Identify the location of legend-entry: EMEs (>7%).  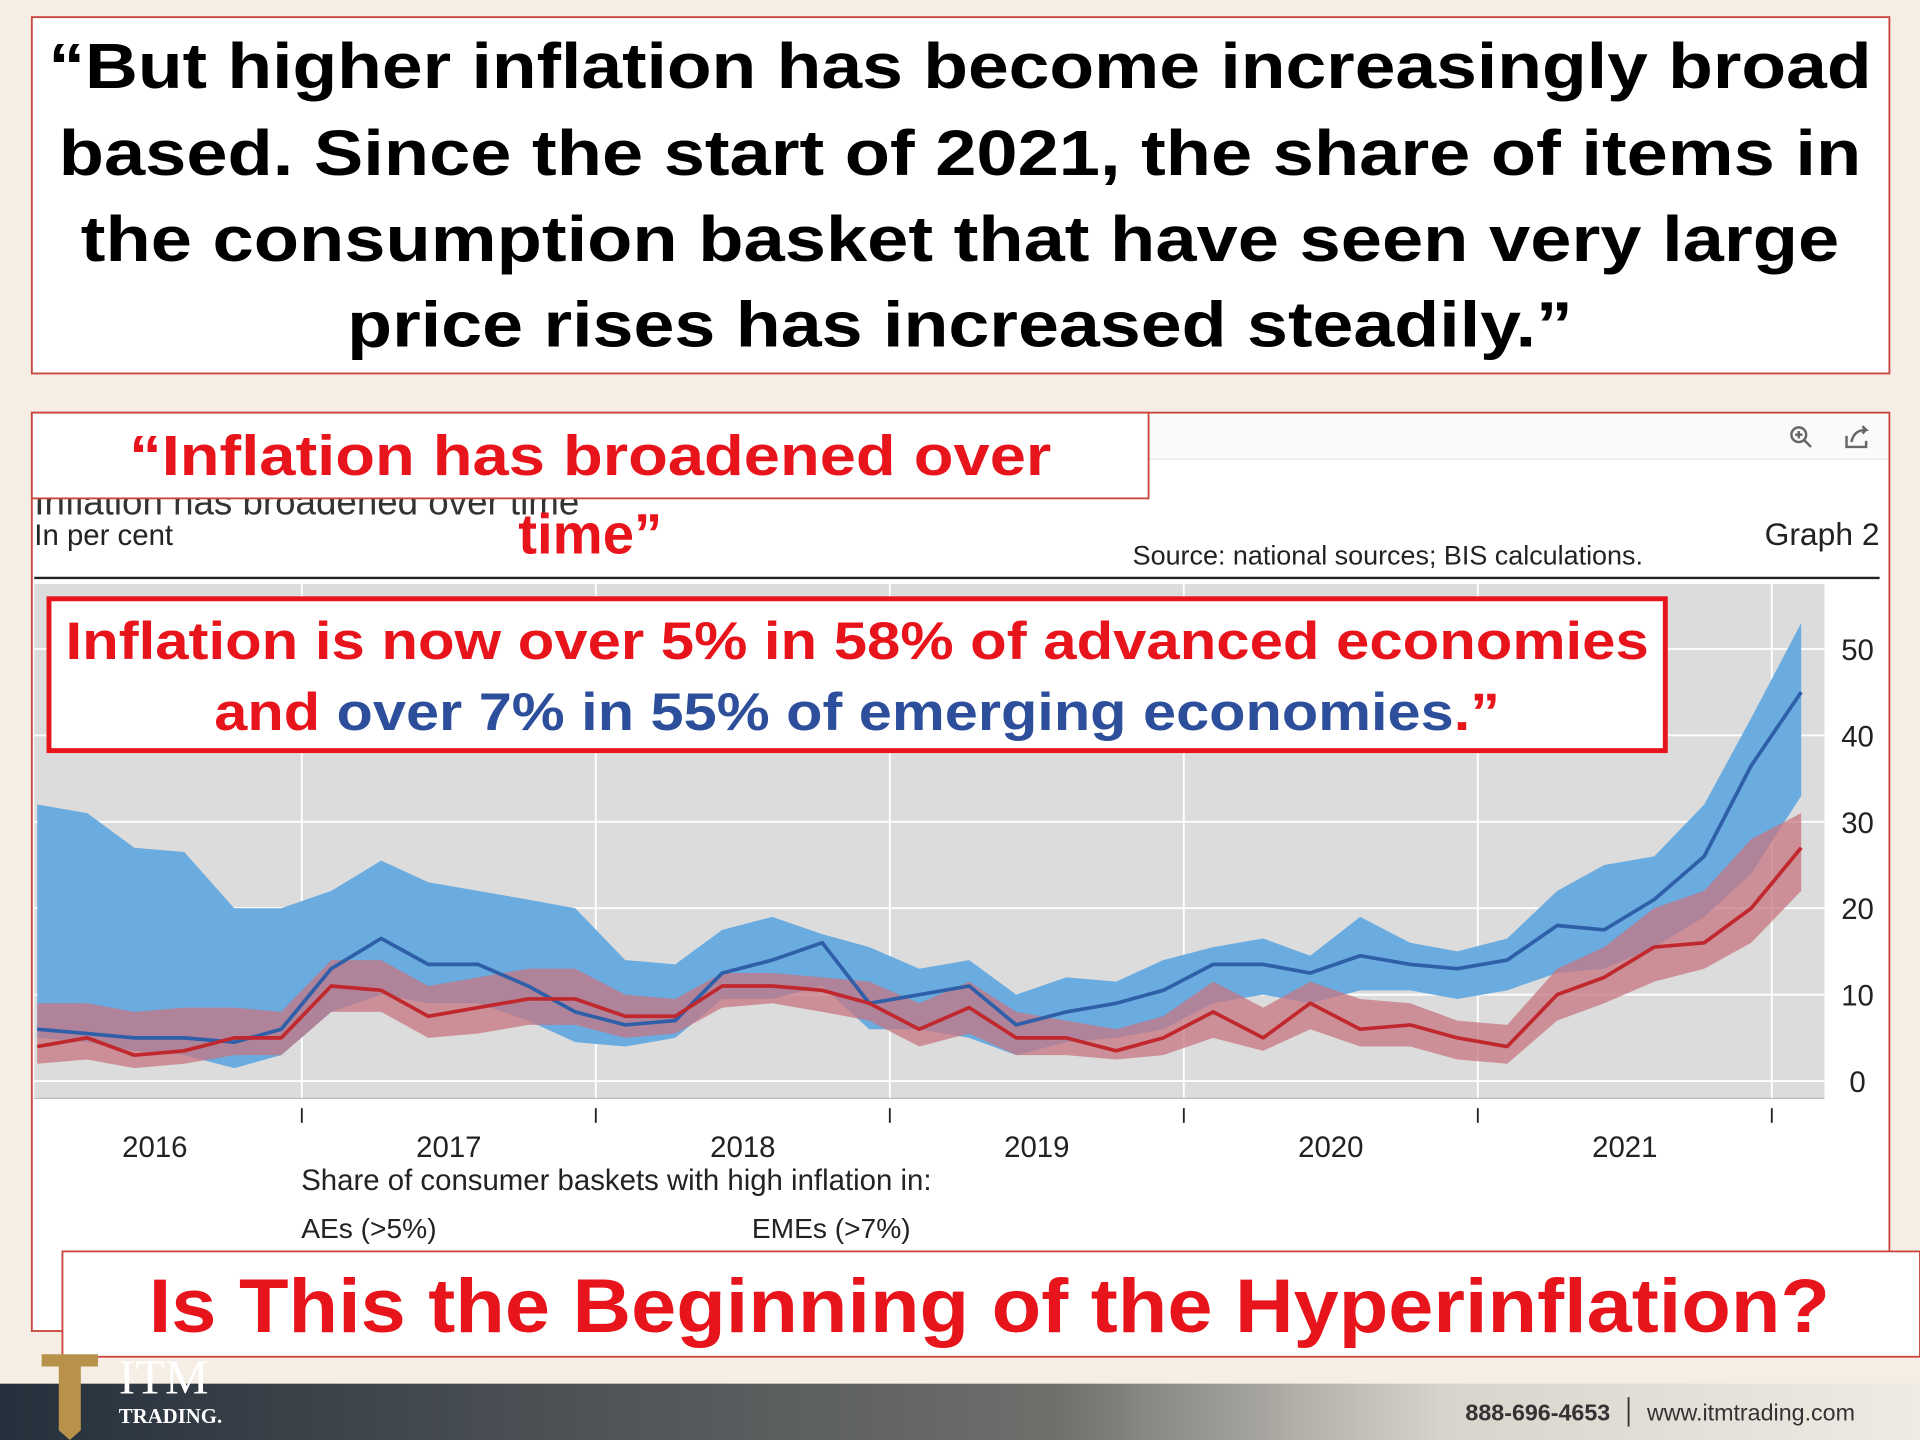
(831, 1228).